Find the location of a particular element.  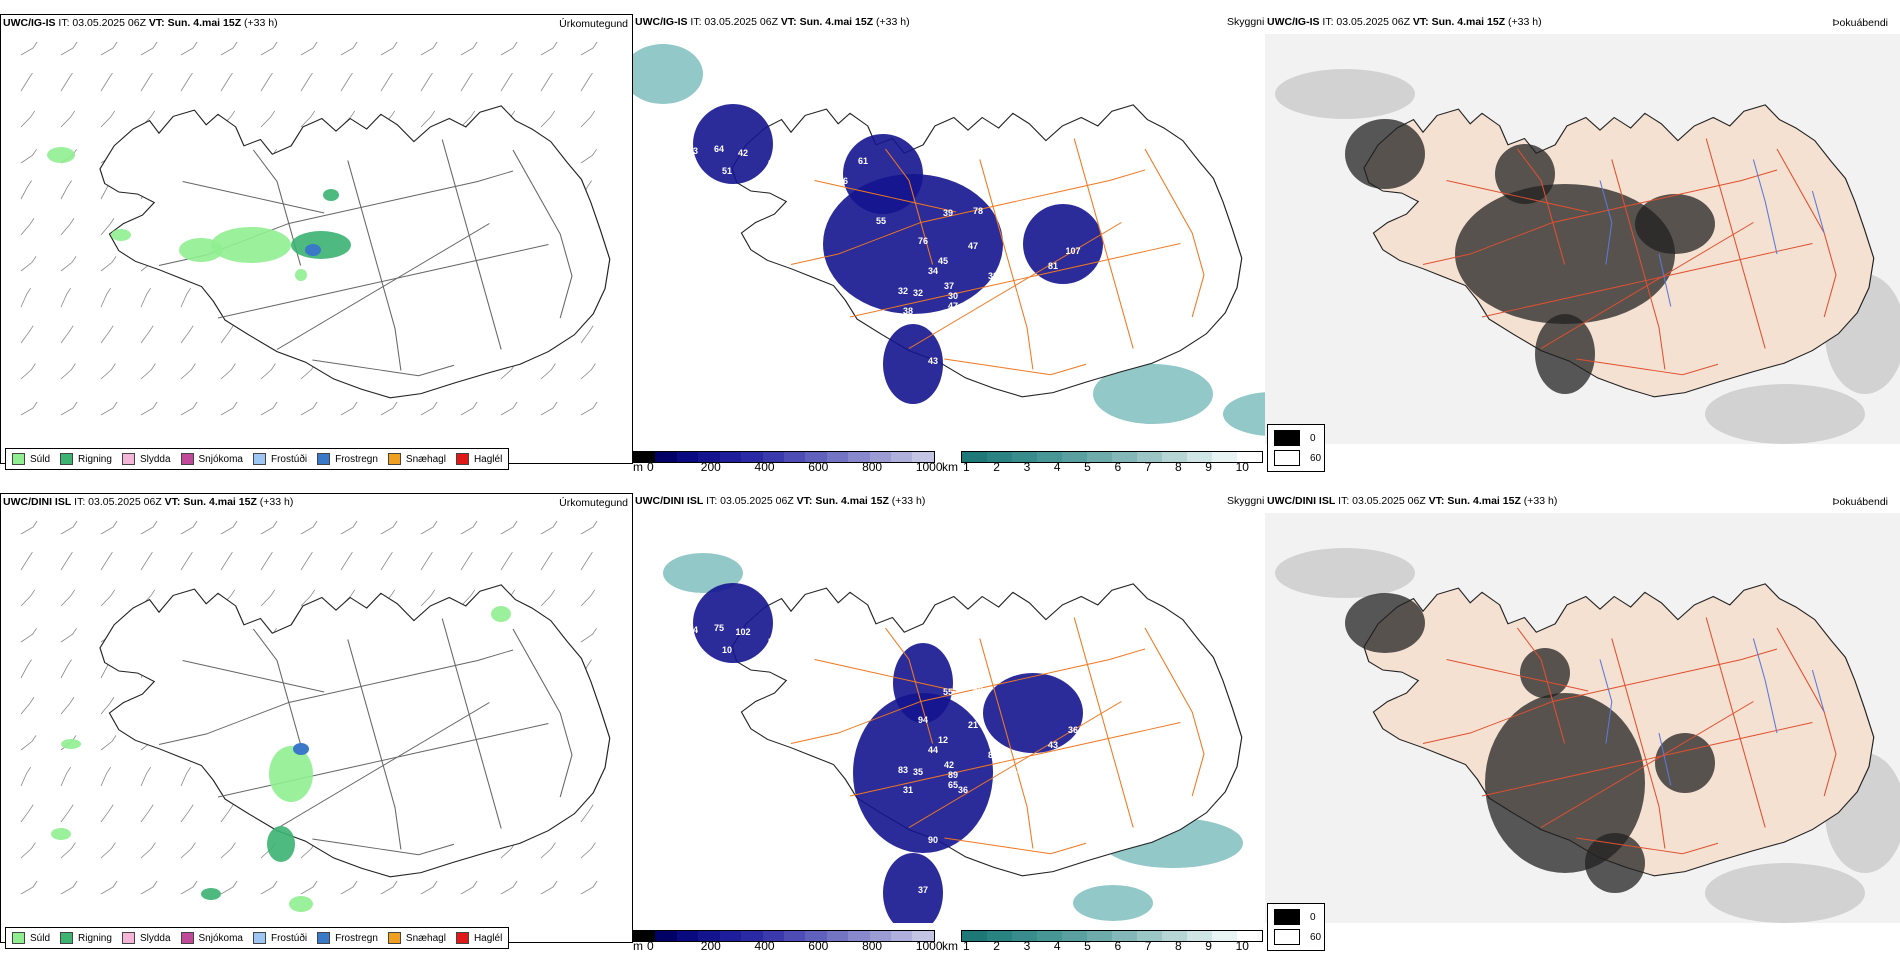

precip-area is located at coordinates (301, 904).